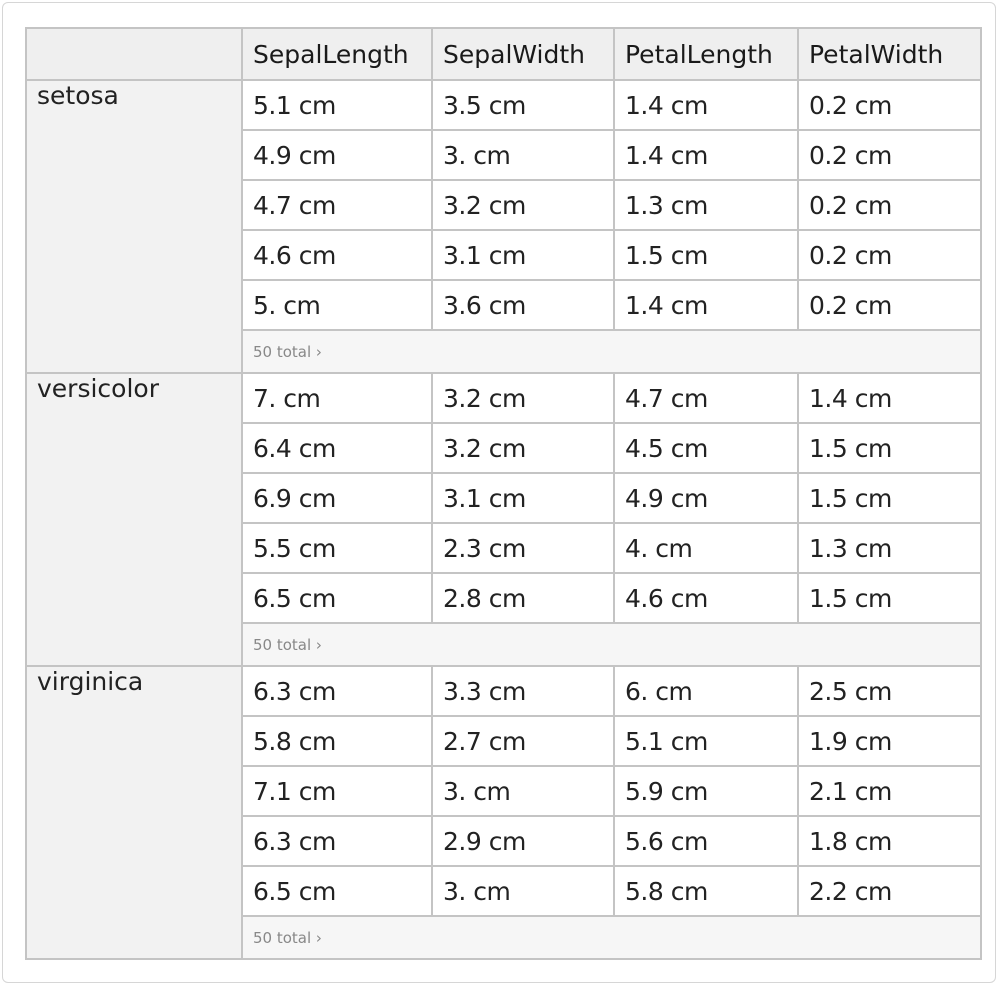 This screenshot has height=987, width=1000. What do you see at coordinates (706, 691) in the screenshot?
I see `table-cell: 6. cm` at bounding box center [706, 691].